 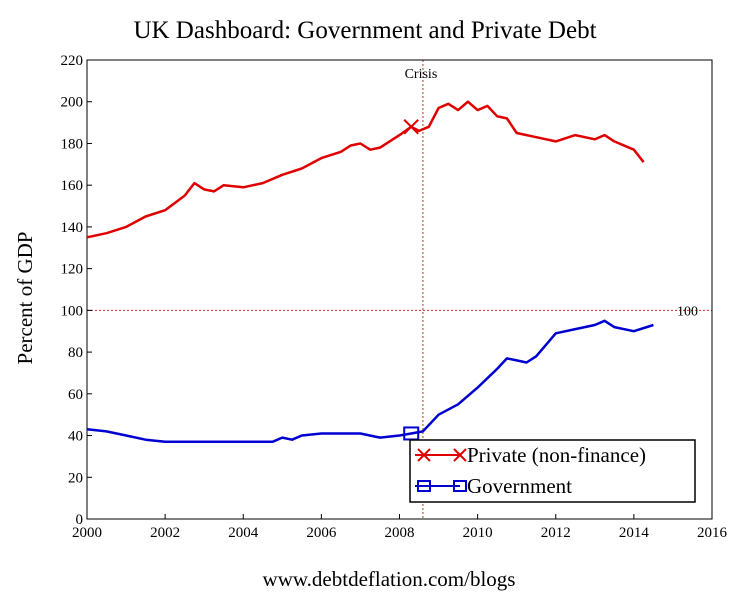 What do you see at coordinates (75, 478) in the screenshot?
I see `y-tick-label: 20` at bounding box center [75, 478].